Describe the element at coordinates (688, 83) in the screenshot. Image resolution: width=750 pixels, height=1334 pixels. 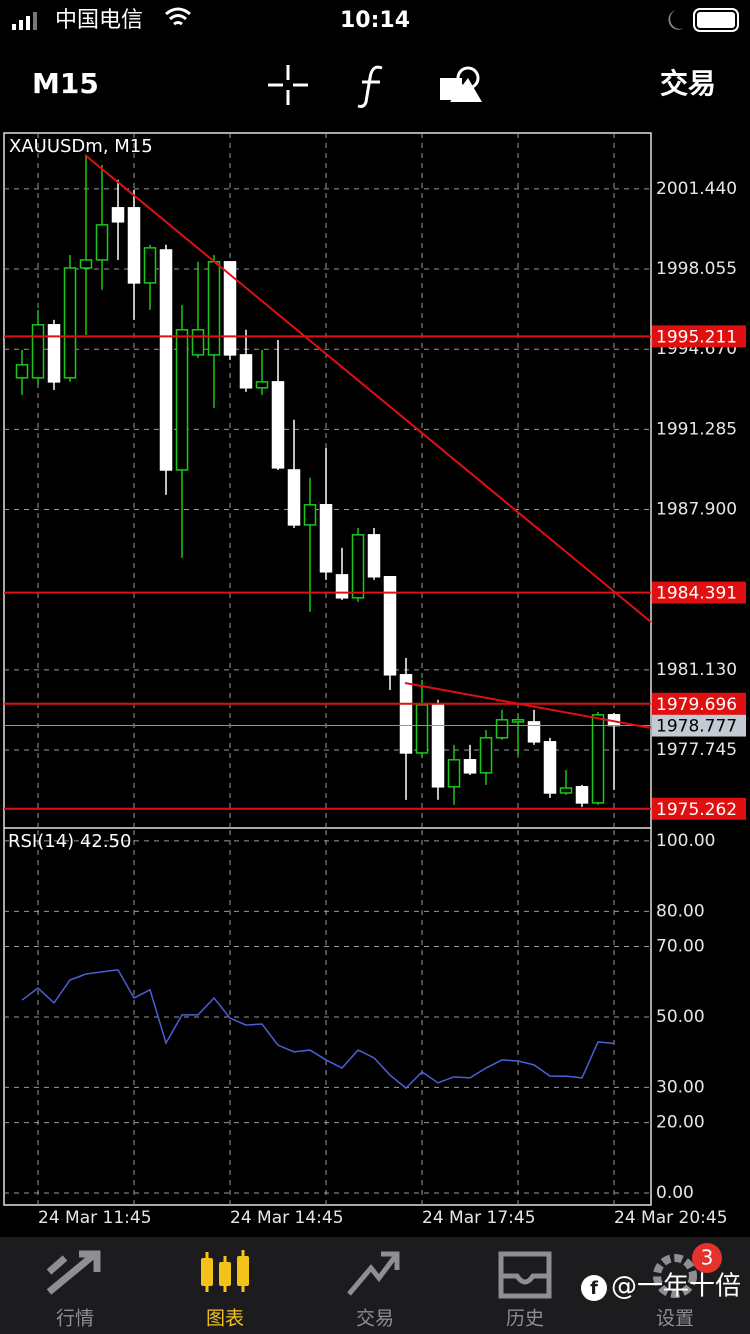
I see `trade-button: 交易` at that location.